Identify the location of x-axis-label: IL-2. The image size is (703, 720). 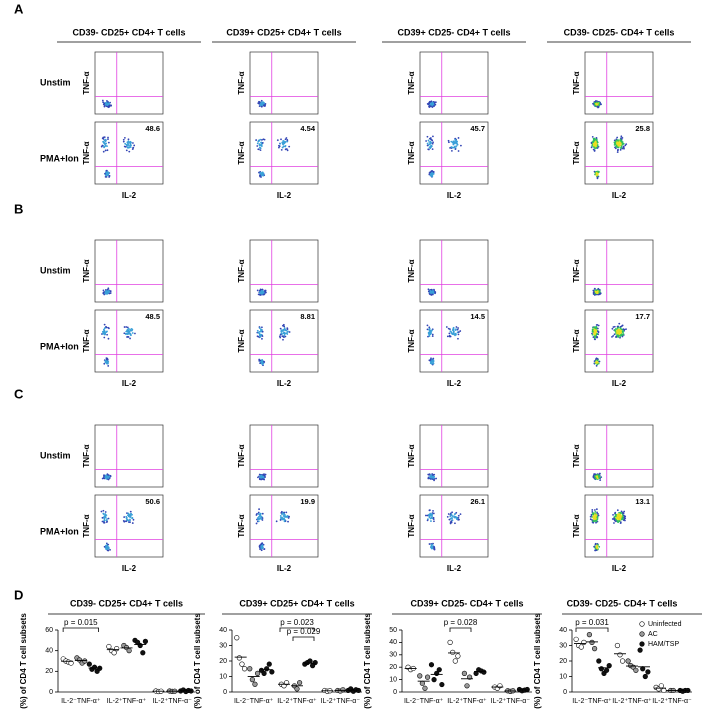
(284, 195).